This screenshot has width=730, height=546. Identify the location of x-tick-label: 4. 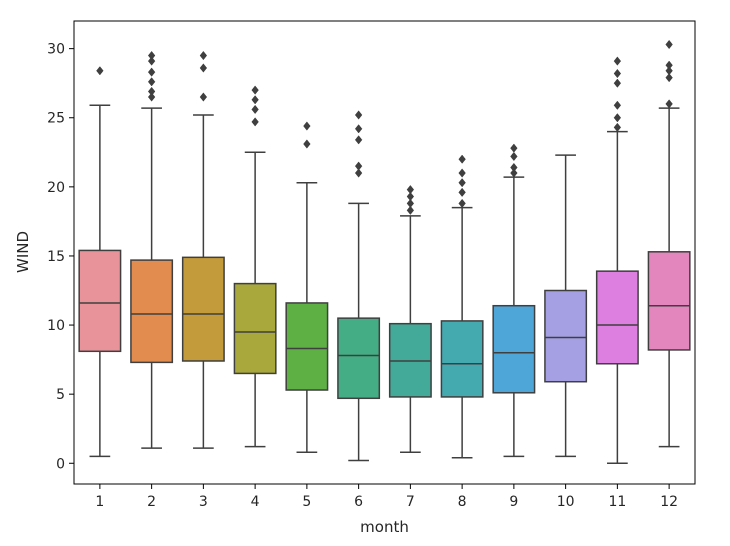
(255, 502).